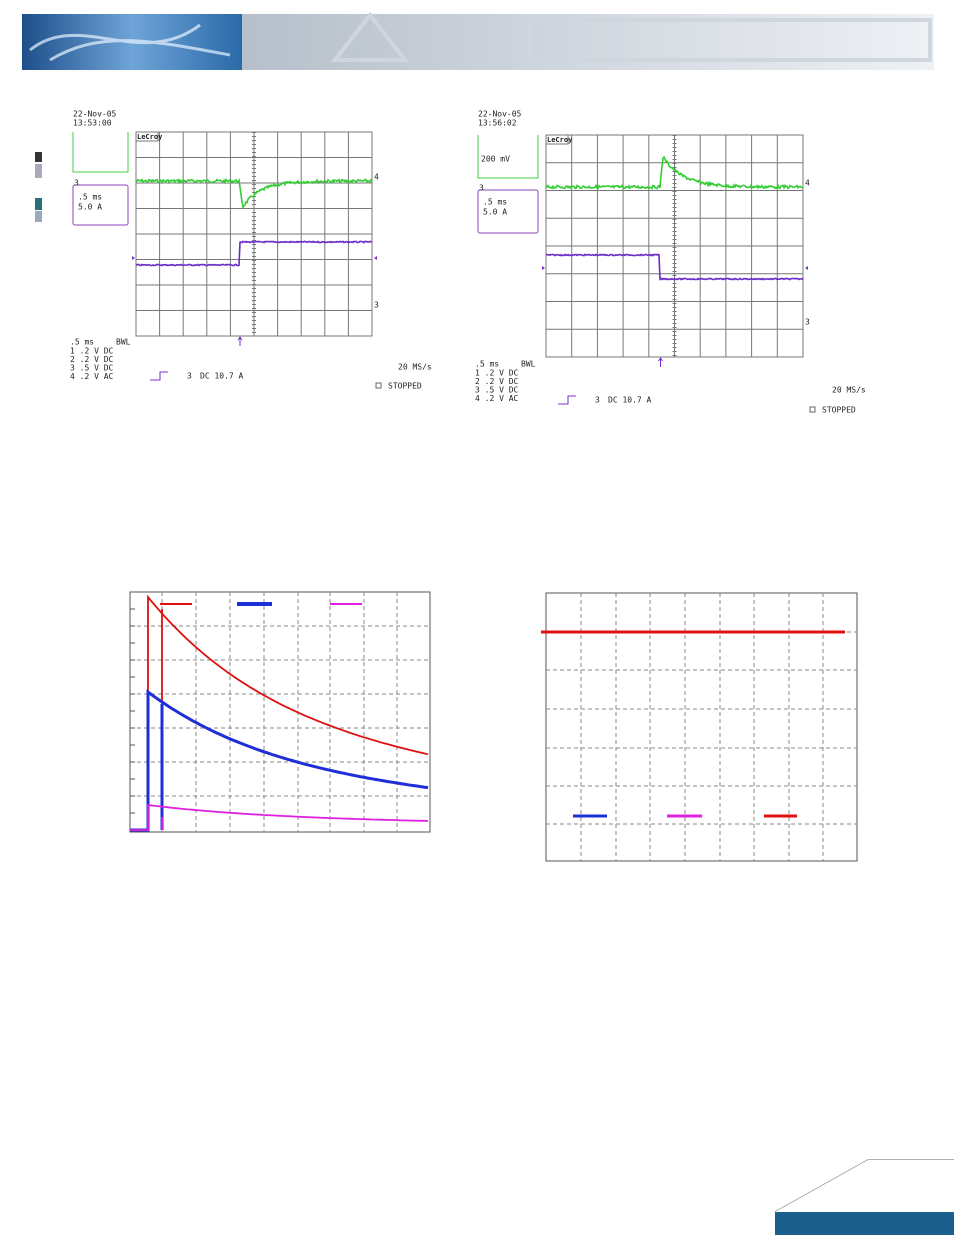 This screenshot has width=954, height=1239. Describe the element at coordinates (92, 123) in the screenshot. I see `time: 13:53:00` at that location.